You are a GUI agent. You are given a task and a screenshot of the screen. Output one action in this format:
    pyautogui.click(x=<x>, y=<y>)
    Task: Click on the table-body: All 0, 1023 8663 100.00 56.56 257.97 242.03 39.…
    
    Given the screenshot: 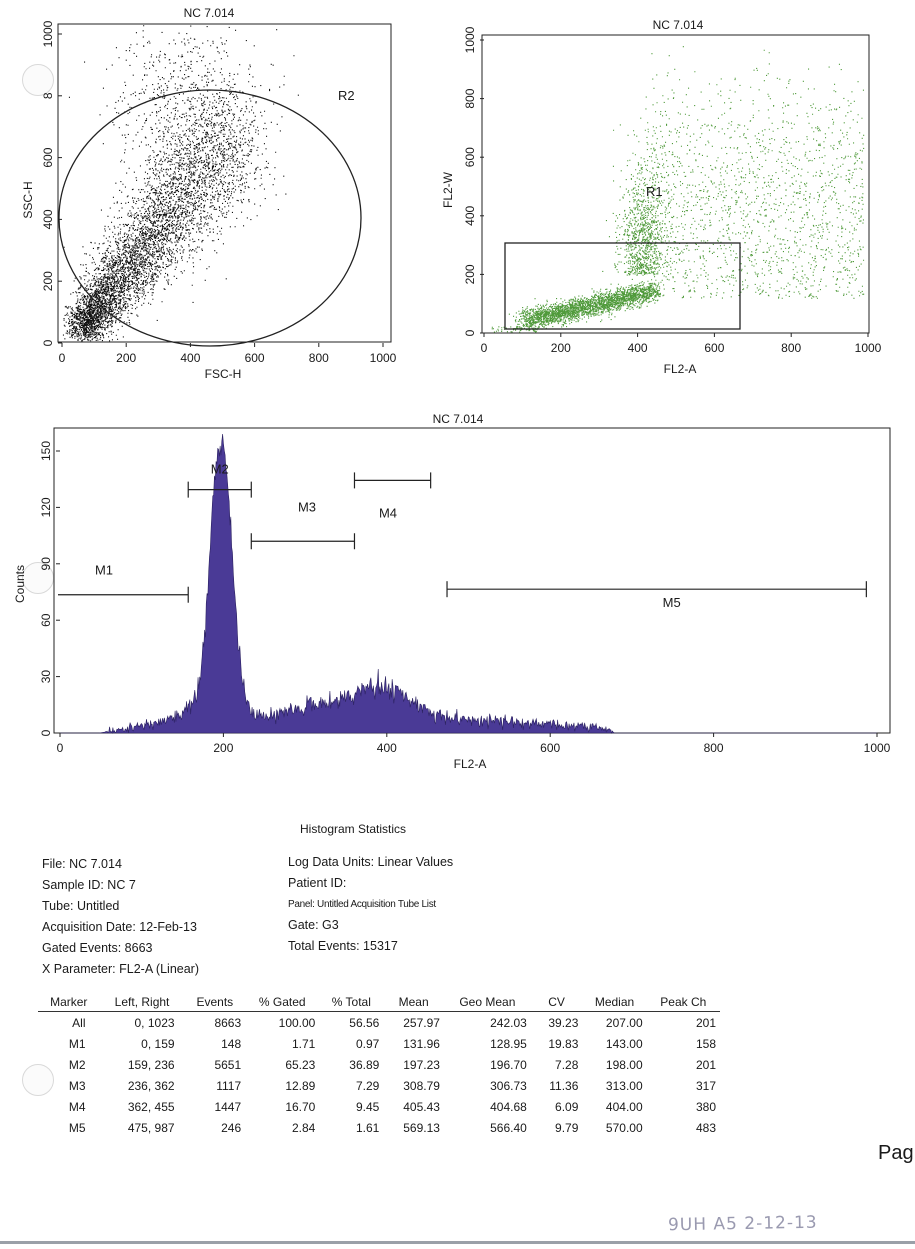 What is the action you would take?
    pyautogui.click(x=379, y=1075)
    